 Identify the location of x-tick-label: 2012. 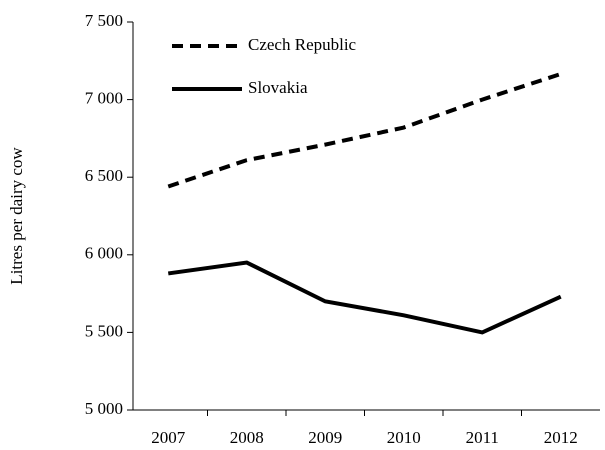
(561, 437).